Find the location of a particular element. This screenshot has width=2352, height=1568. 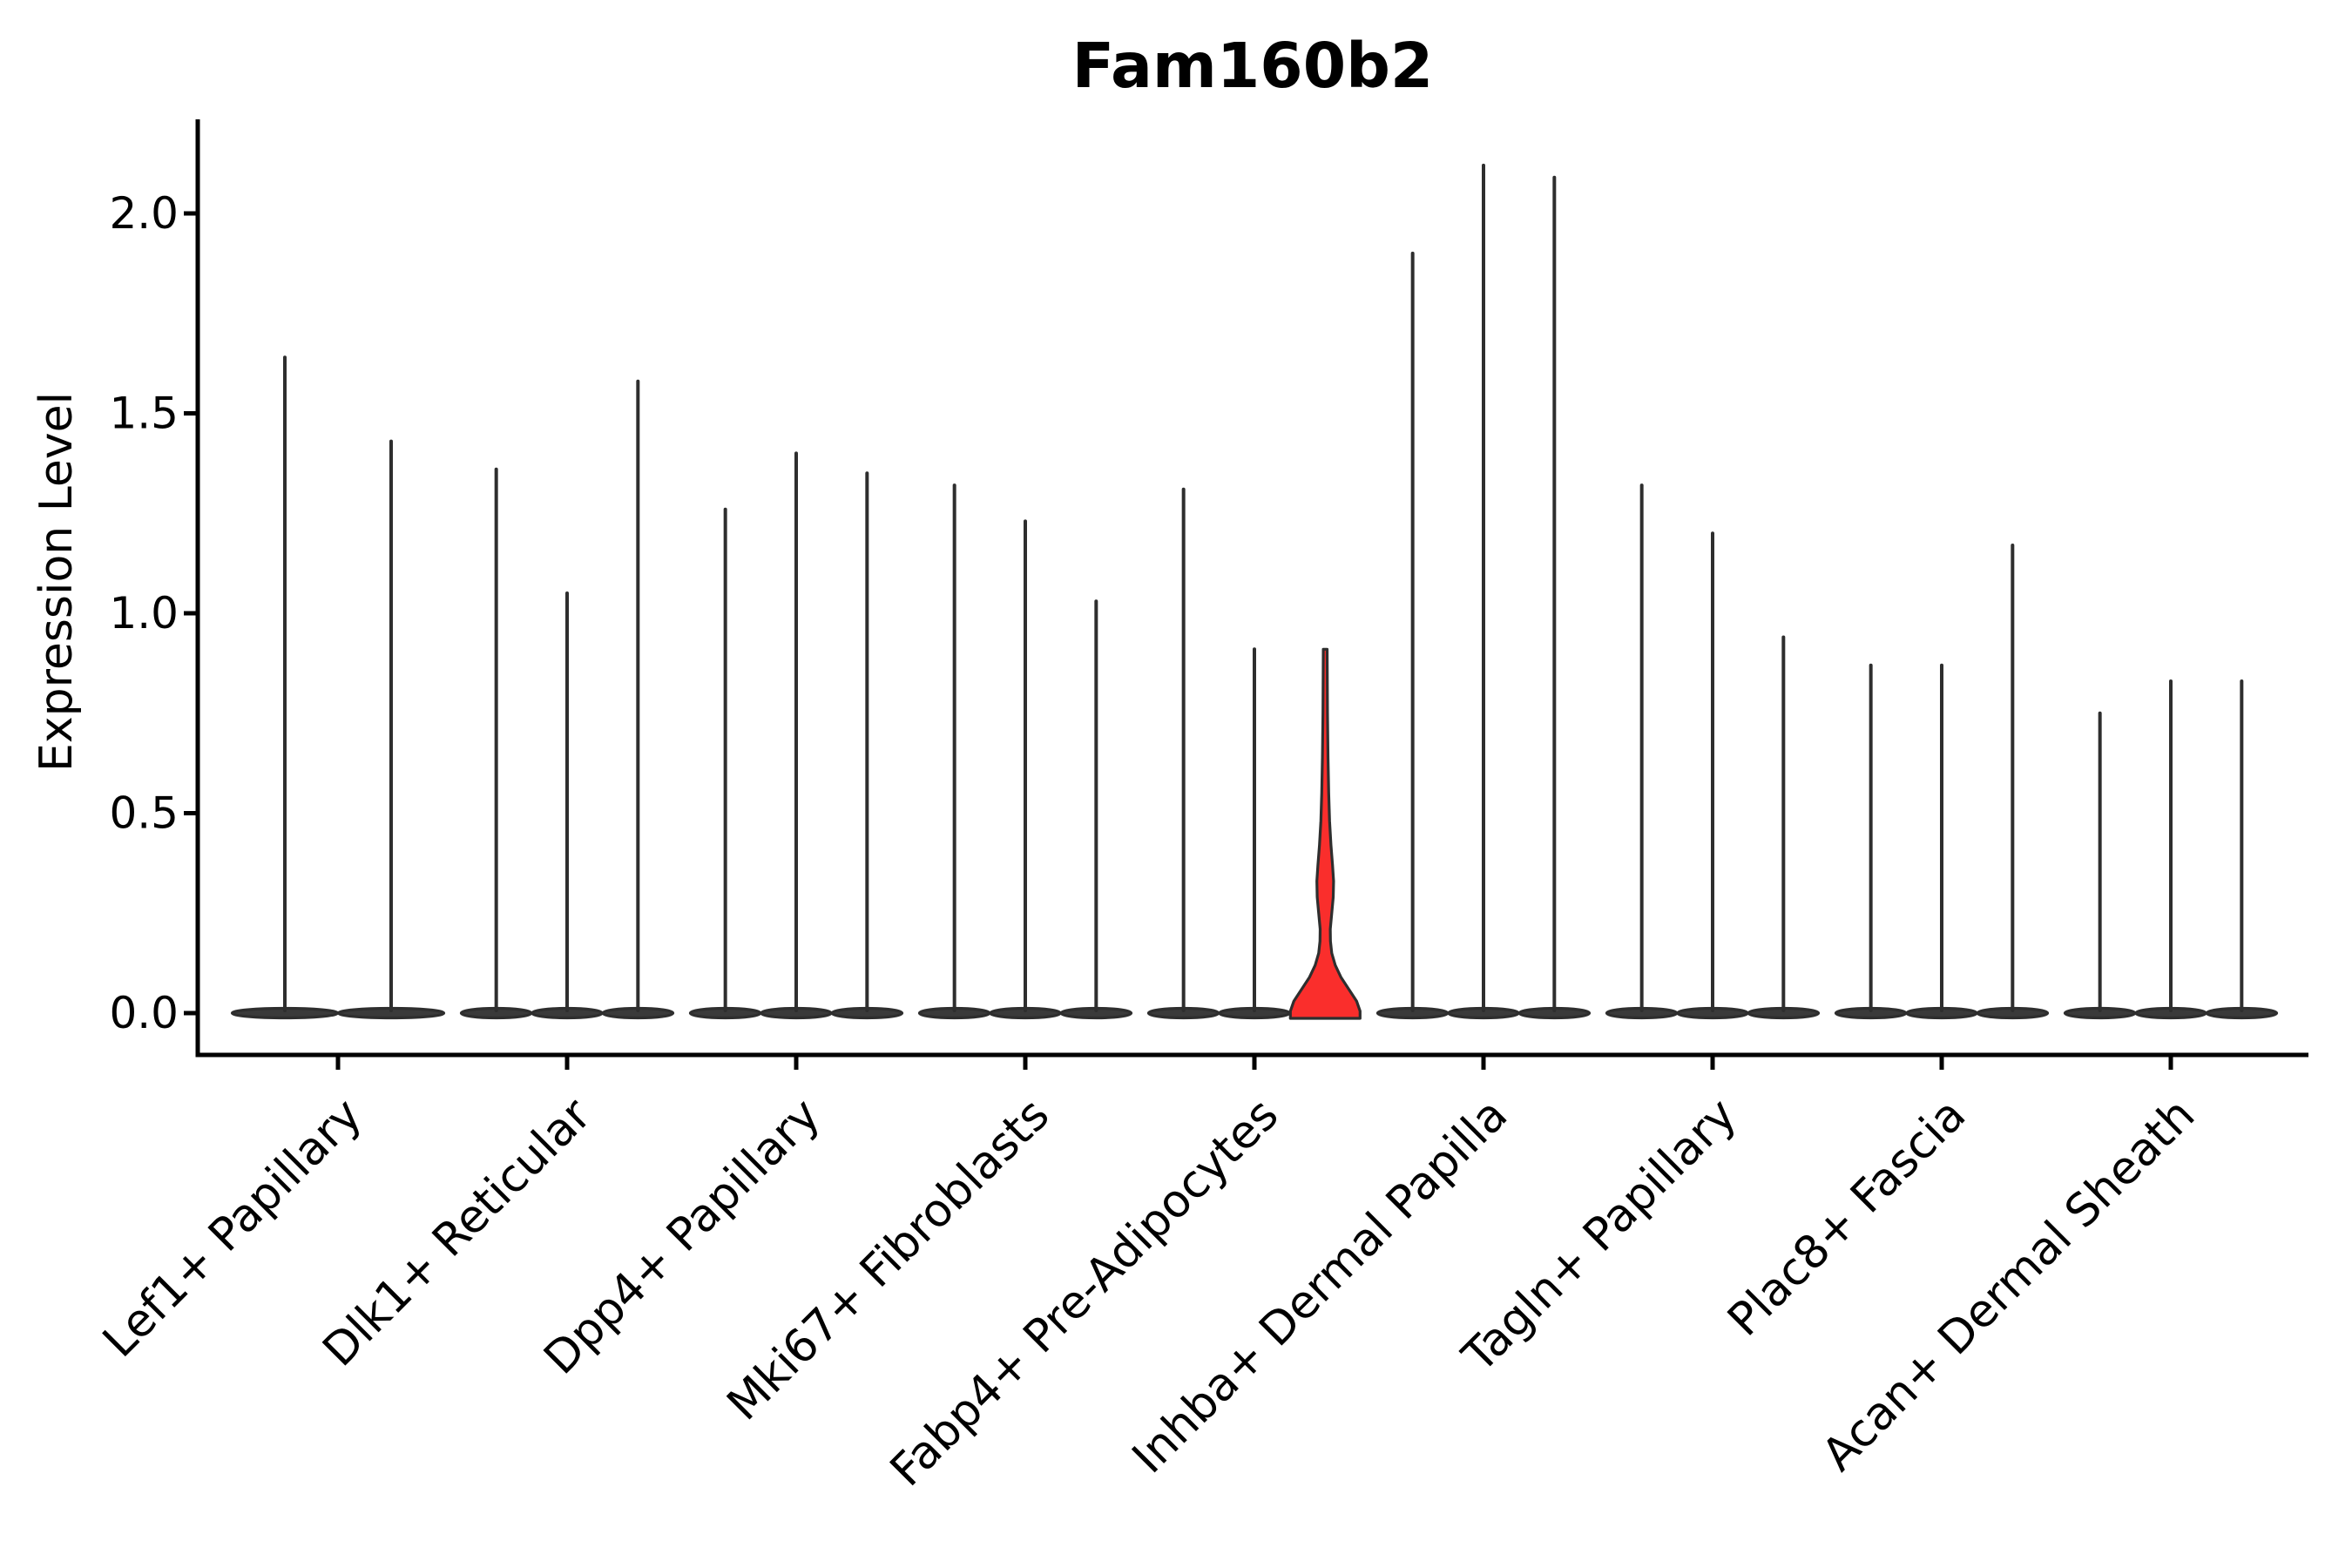

y-tick-label: 2.0 is located at coordinates (144, 214).